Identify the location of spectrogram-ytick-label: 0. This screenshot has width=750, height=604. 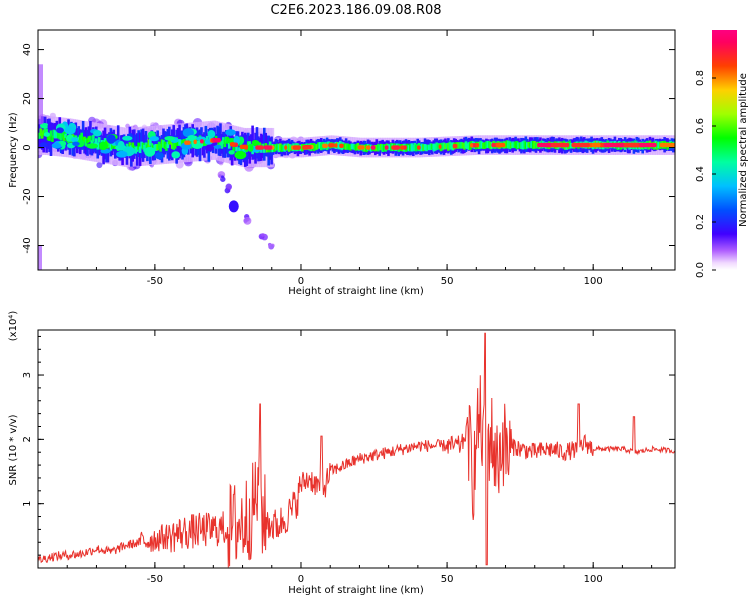
(27, 147).